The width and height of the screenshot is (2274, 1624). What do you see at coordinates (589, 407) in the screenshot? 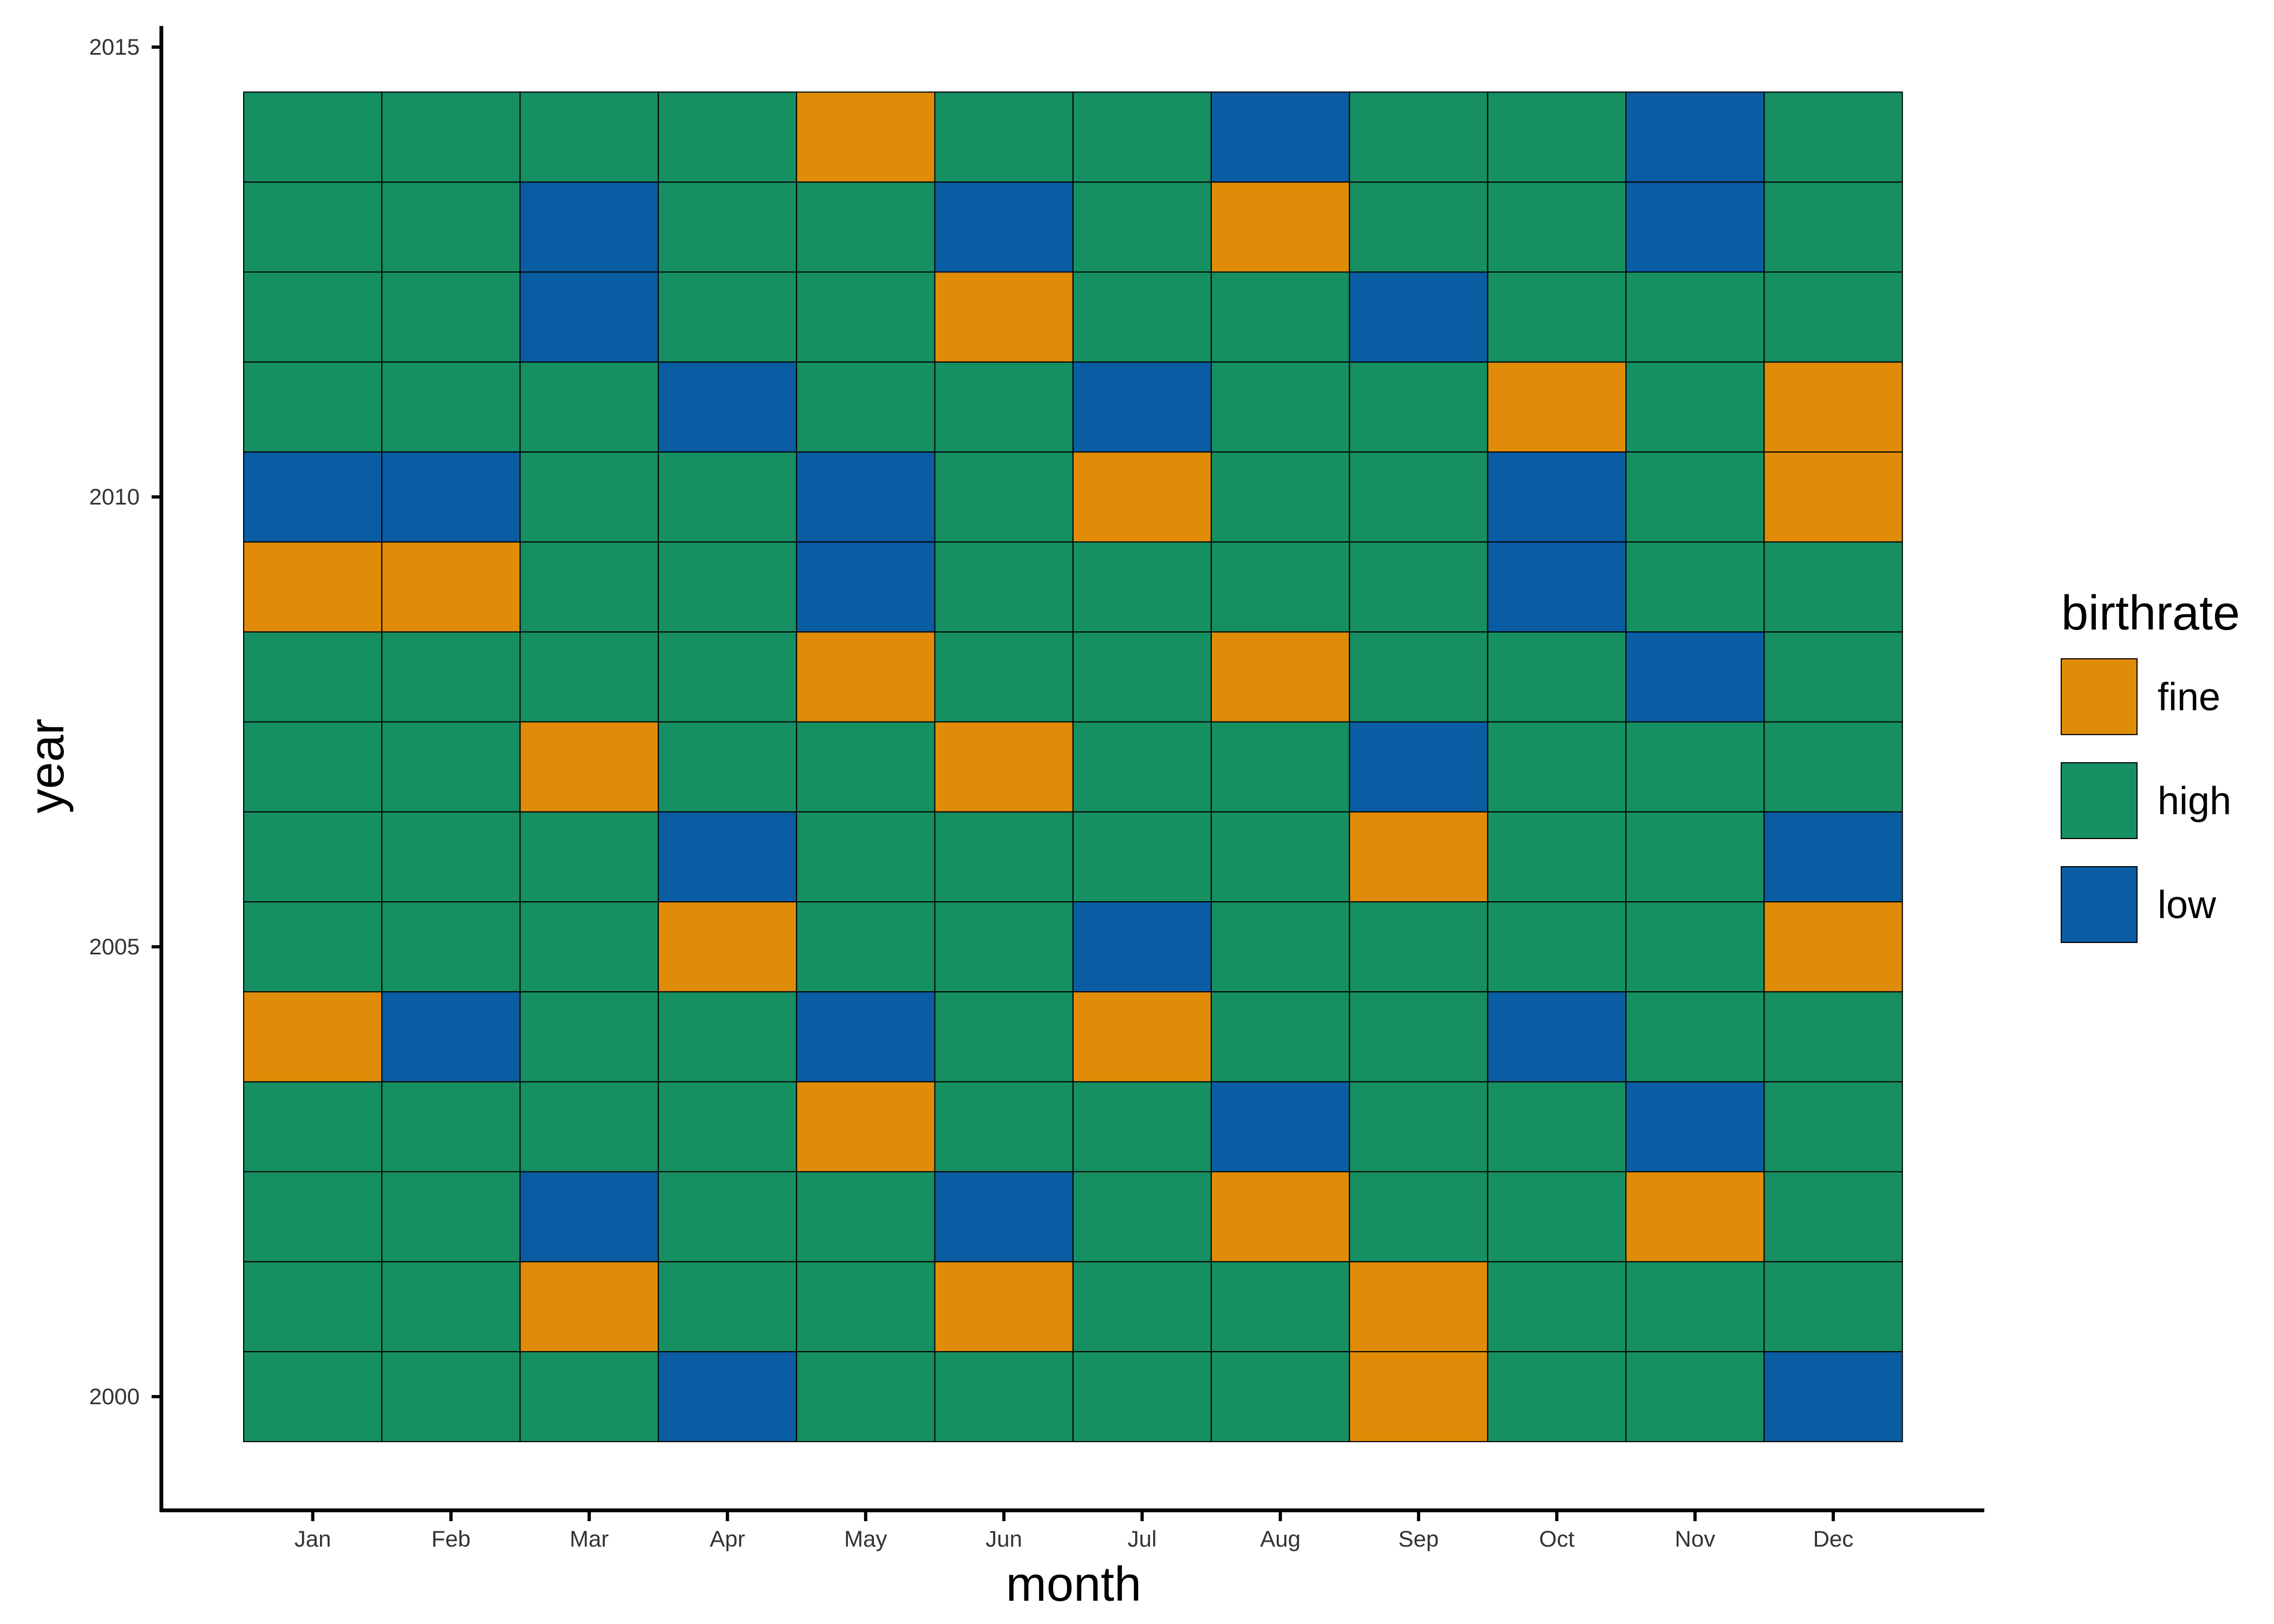
I see `heatmap-cell-2011-Mar` at bounding box center [589, 407].